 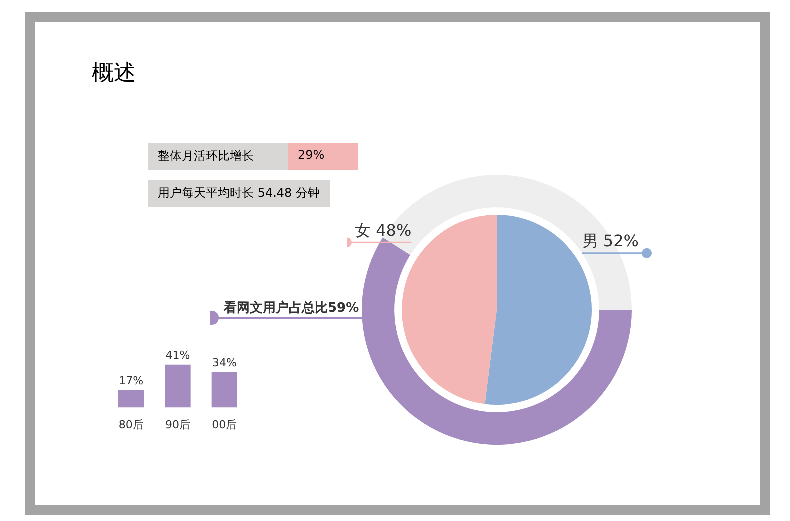 What do you see at coordinates (178, 425) in the screenshot?
I see `x-tick-label: 90后` at bounding box center [178, 425].